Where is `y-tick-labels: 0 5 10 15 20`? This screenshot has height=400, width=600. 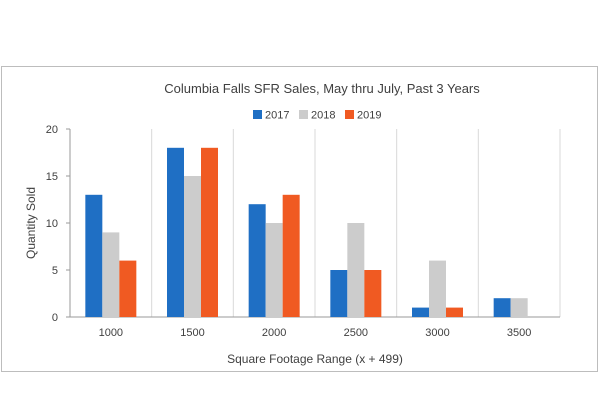 y-tick-labels: 0 5 10 15 20 is located at coordinates (58, 224).